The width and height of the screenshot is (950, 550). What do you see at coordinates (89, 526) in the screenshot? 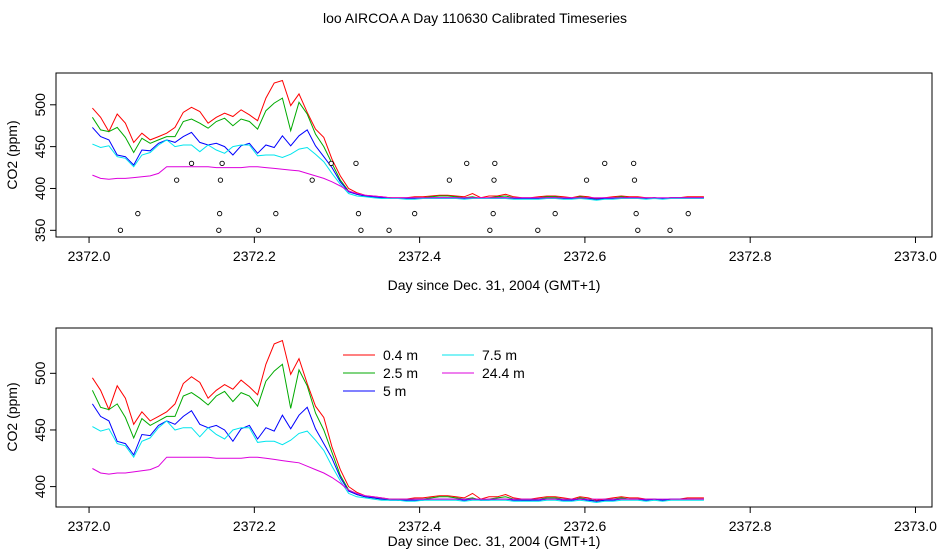
I see `bottom-x-tick-label: 2372.0` at bounding box center [89, 526].